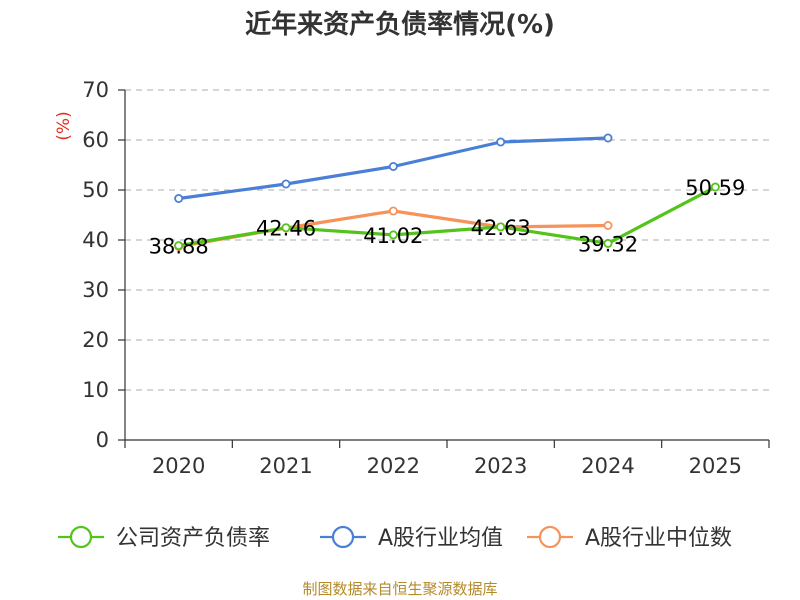 This screenshot has height=600, width=800. I want to click on legend-label: 公司资产负债率, so click(193, 538).